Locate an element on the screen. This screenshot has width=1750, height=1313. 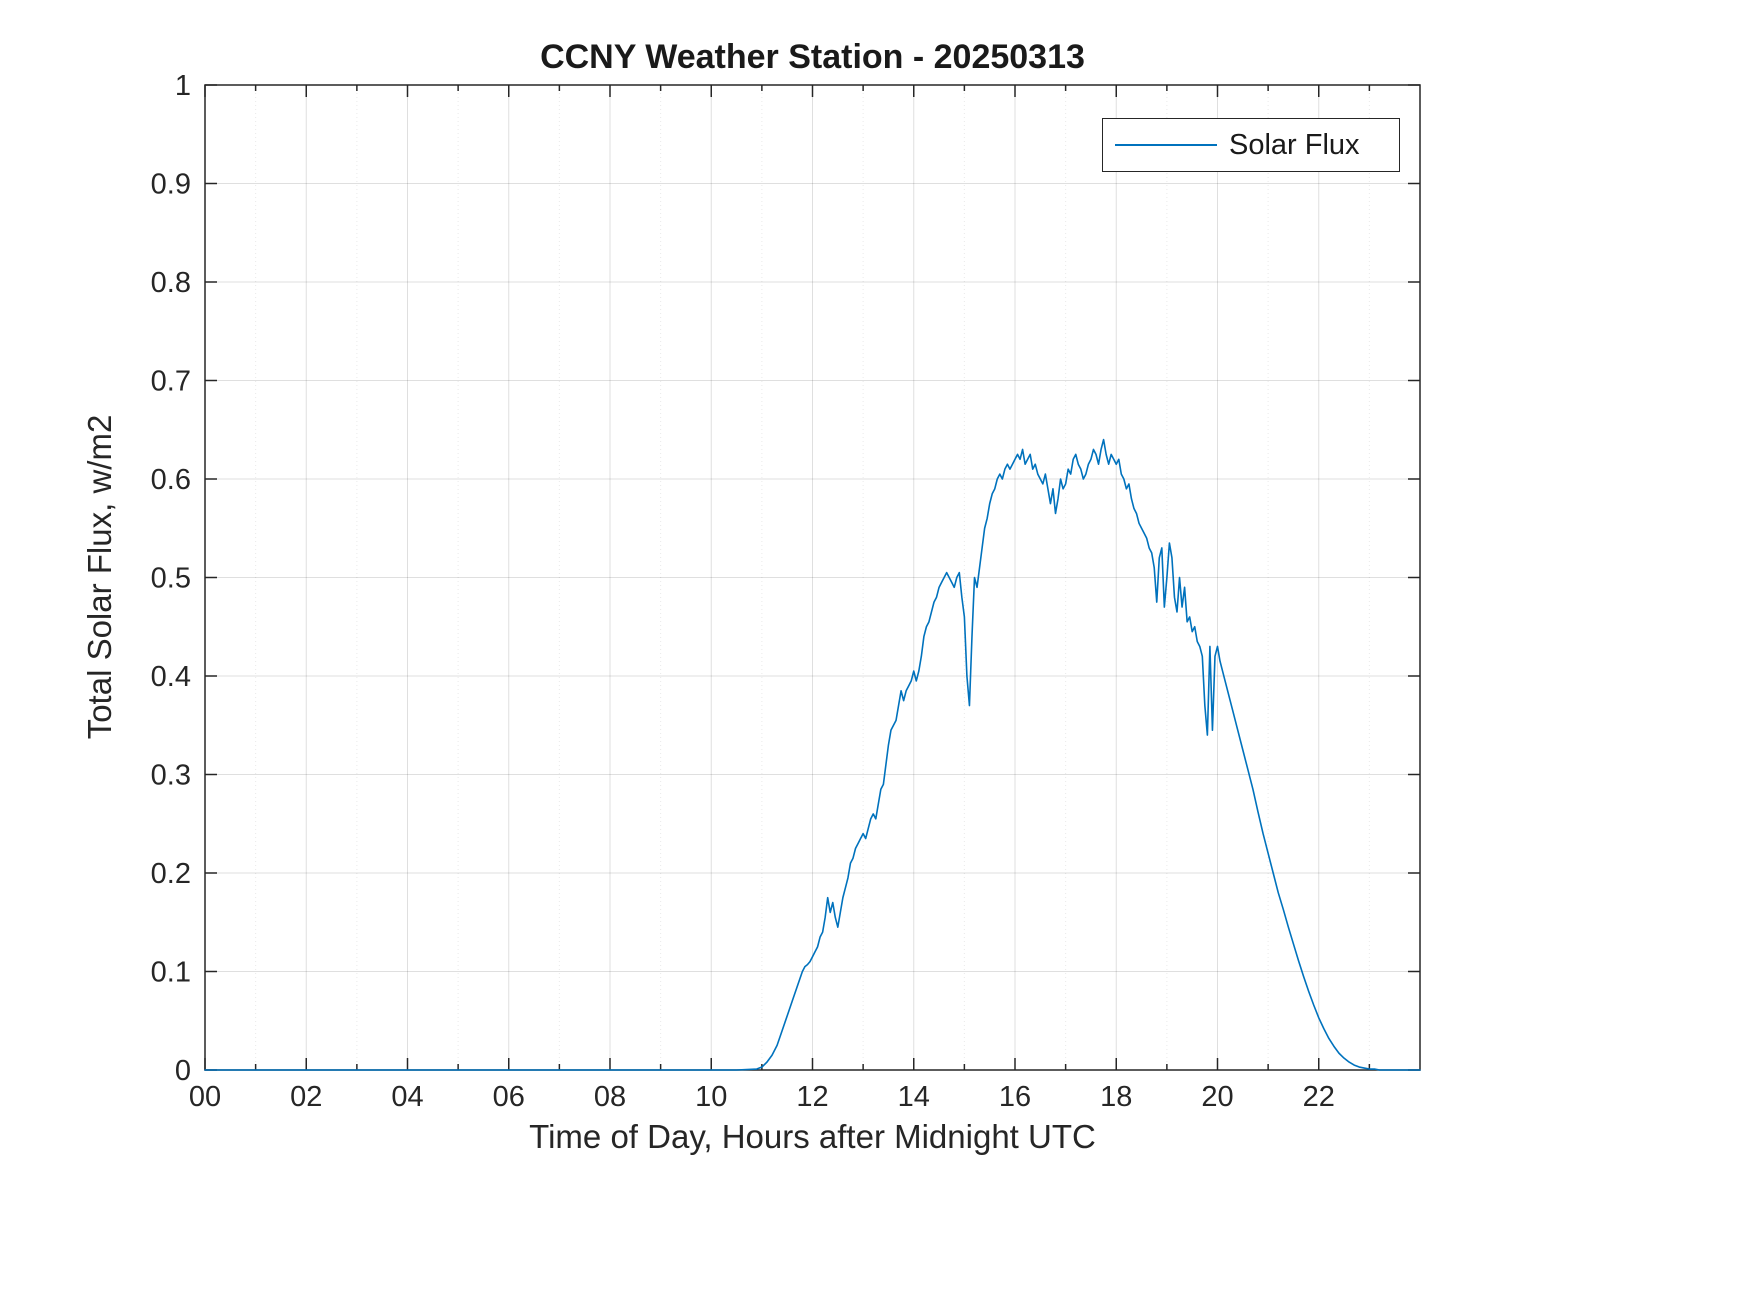
y-tick-label: 0.5 is located at coordinates (171, 579).